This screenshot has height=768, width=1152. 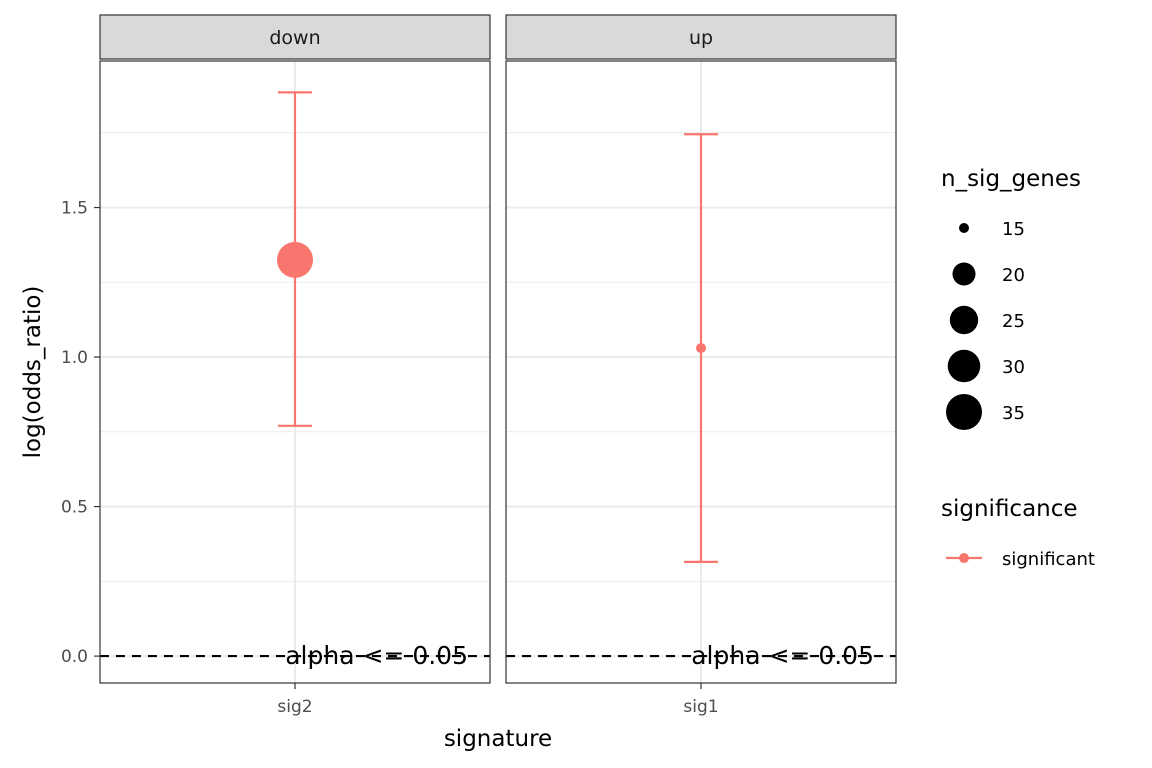 I want to click on size-legend-label: 35, so click(x=1013, y=413).